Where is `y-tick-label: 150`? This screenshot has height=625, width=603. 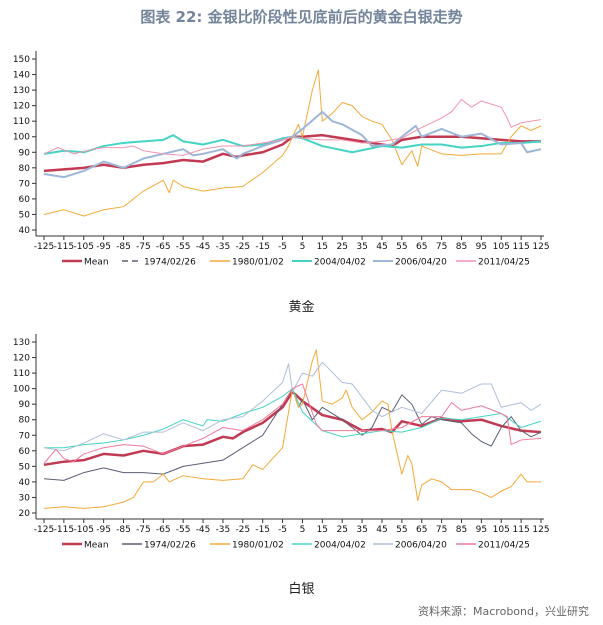 y-tick-label: 150 is located at coordinates (21, 60).